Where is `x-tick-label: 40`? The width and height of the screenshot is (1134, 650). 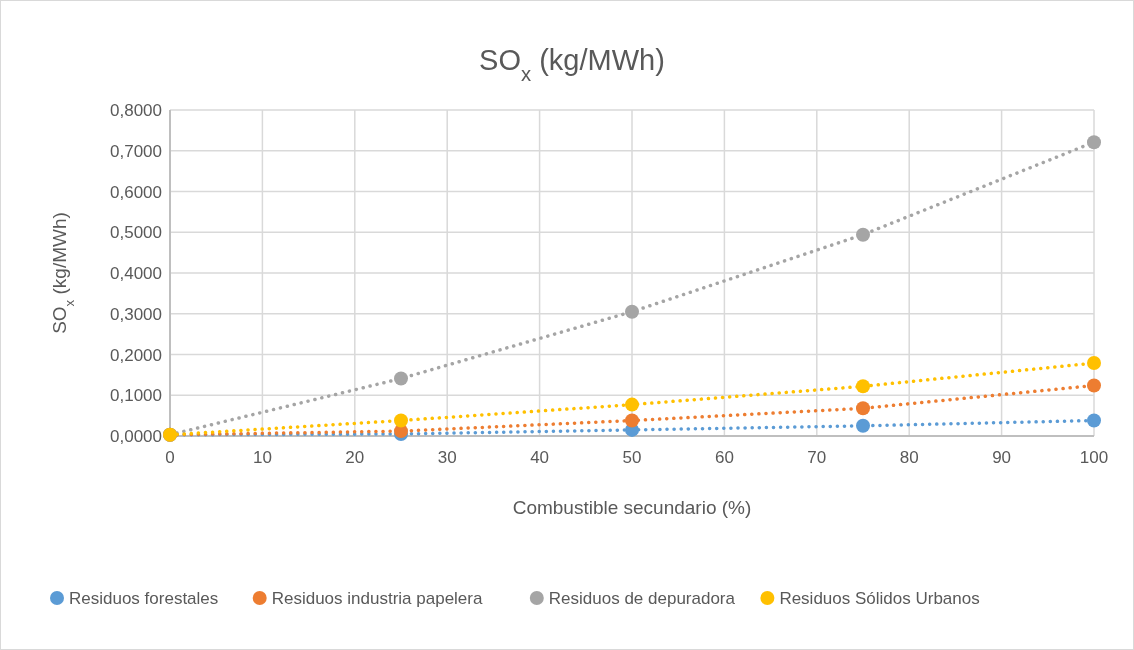 x-tick-label: 40 is located at coordinates (540, 457).